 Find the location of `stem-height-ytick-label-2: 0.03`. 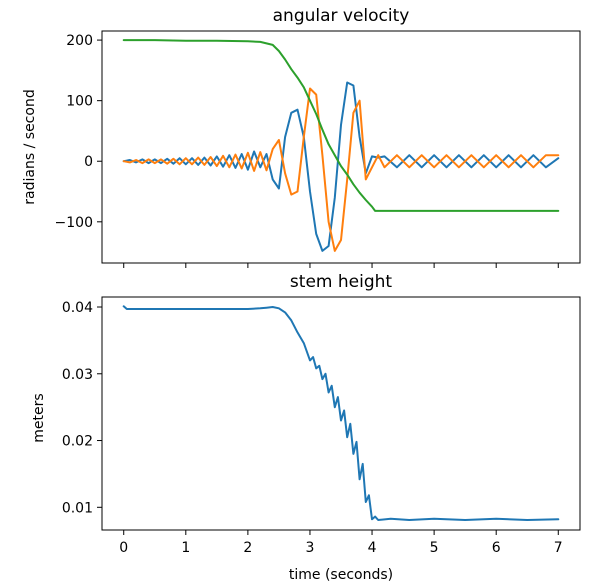

stem-height-ytick-label-2: 0.03 is located at coordinates (77, 375).